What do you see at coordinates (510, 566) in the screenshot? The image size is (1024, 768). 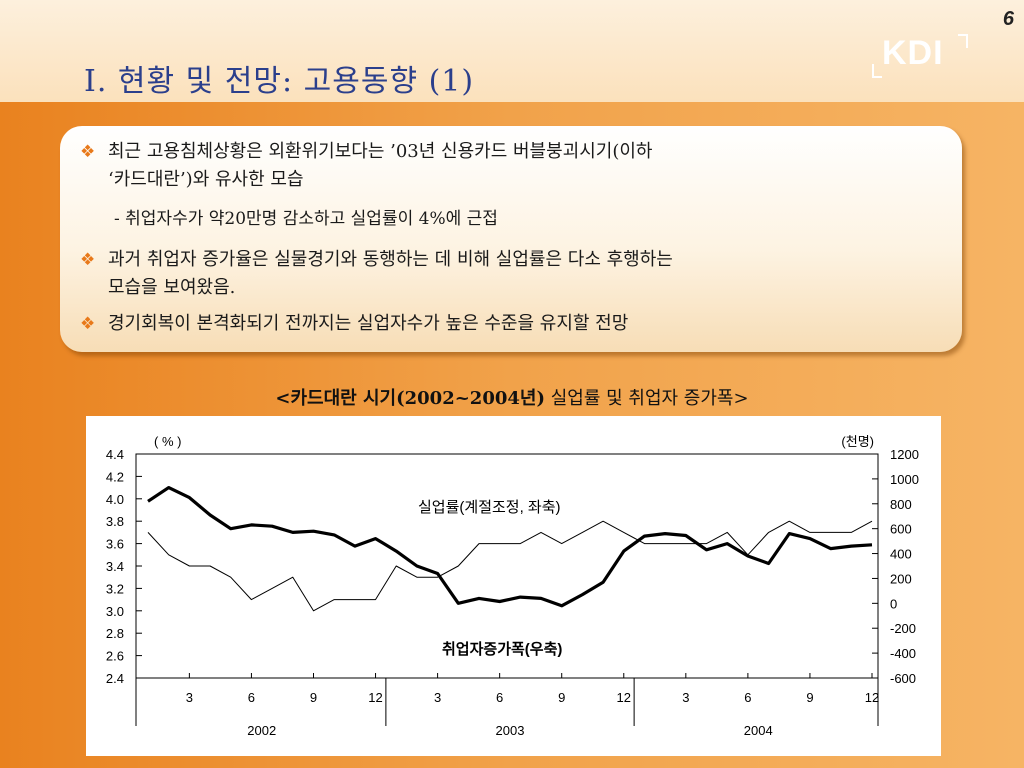 I see `unemployment-rate-line` at bounding box center [510, 566].